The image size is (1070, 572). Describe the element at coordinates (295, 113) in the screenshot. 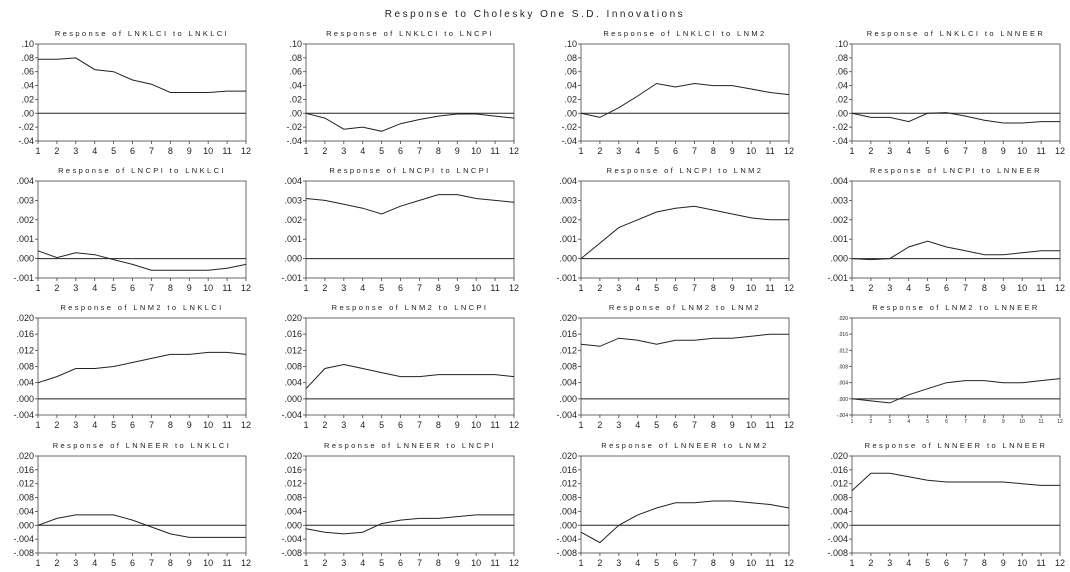

I see `y-tick-label: .00` at that location.